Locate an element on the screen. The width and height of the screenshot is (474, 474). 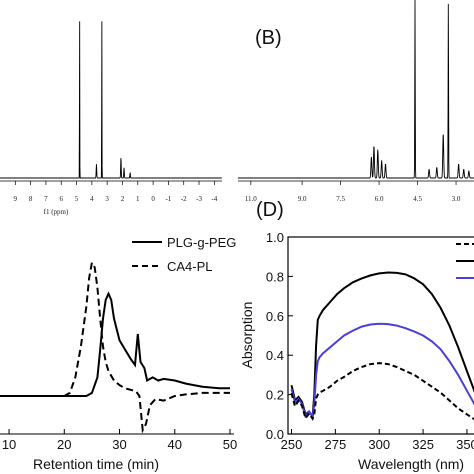
panel-d-series is located at coordinates (382, 346).